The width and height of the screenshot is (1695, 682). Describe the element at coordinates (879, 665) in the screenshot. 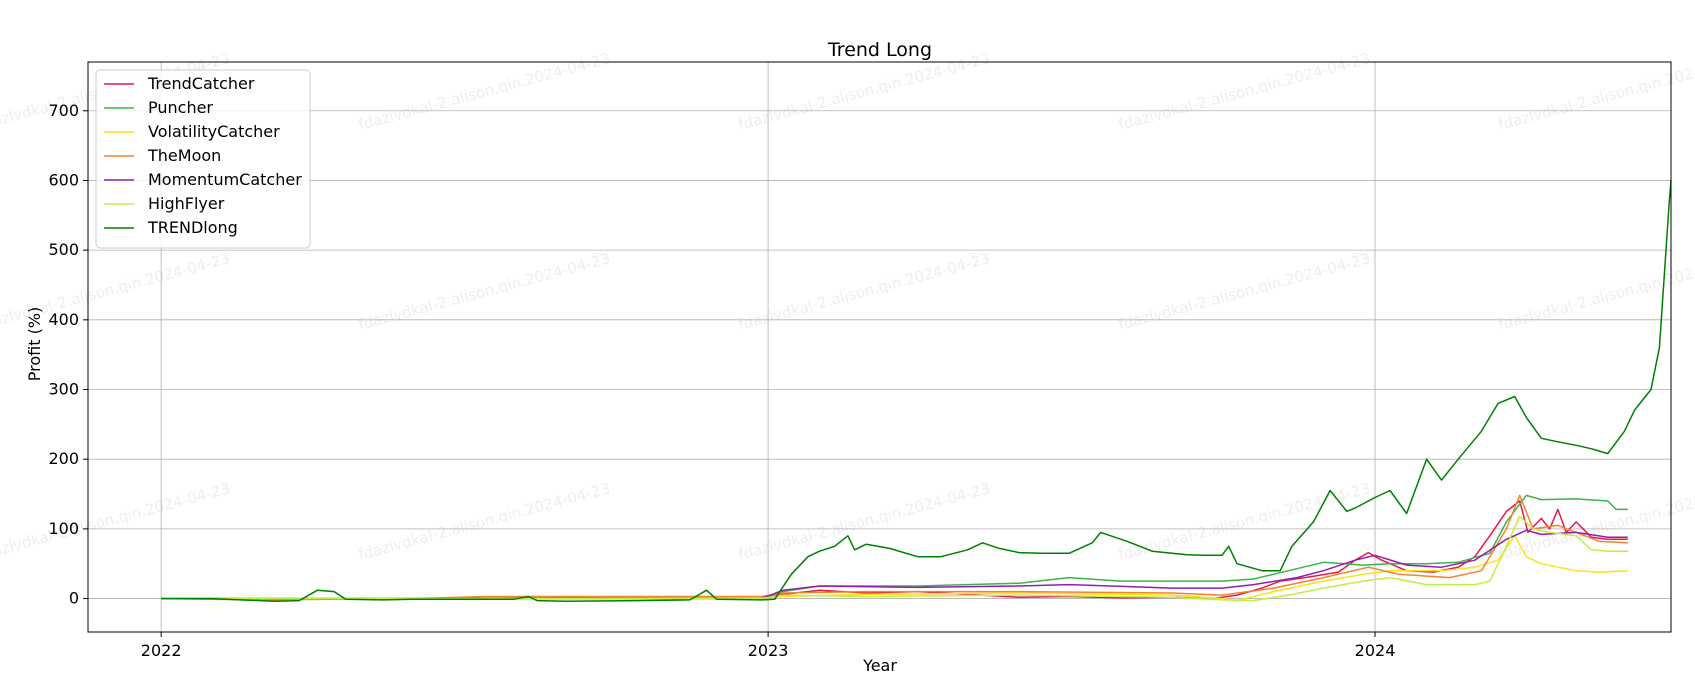

I see `x-axis-label: Year` at that location.